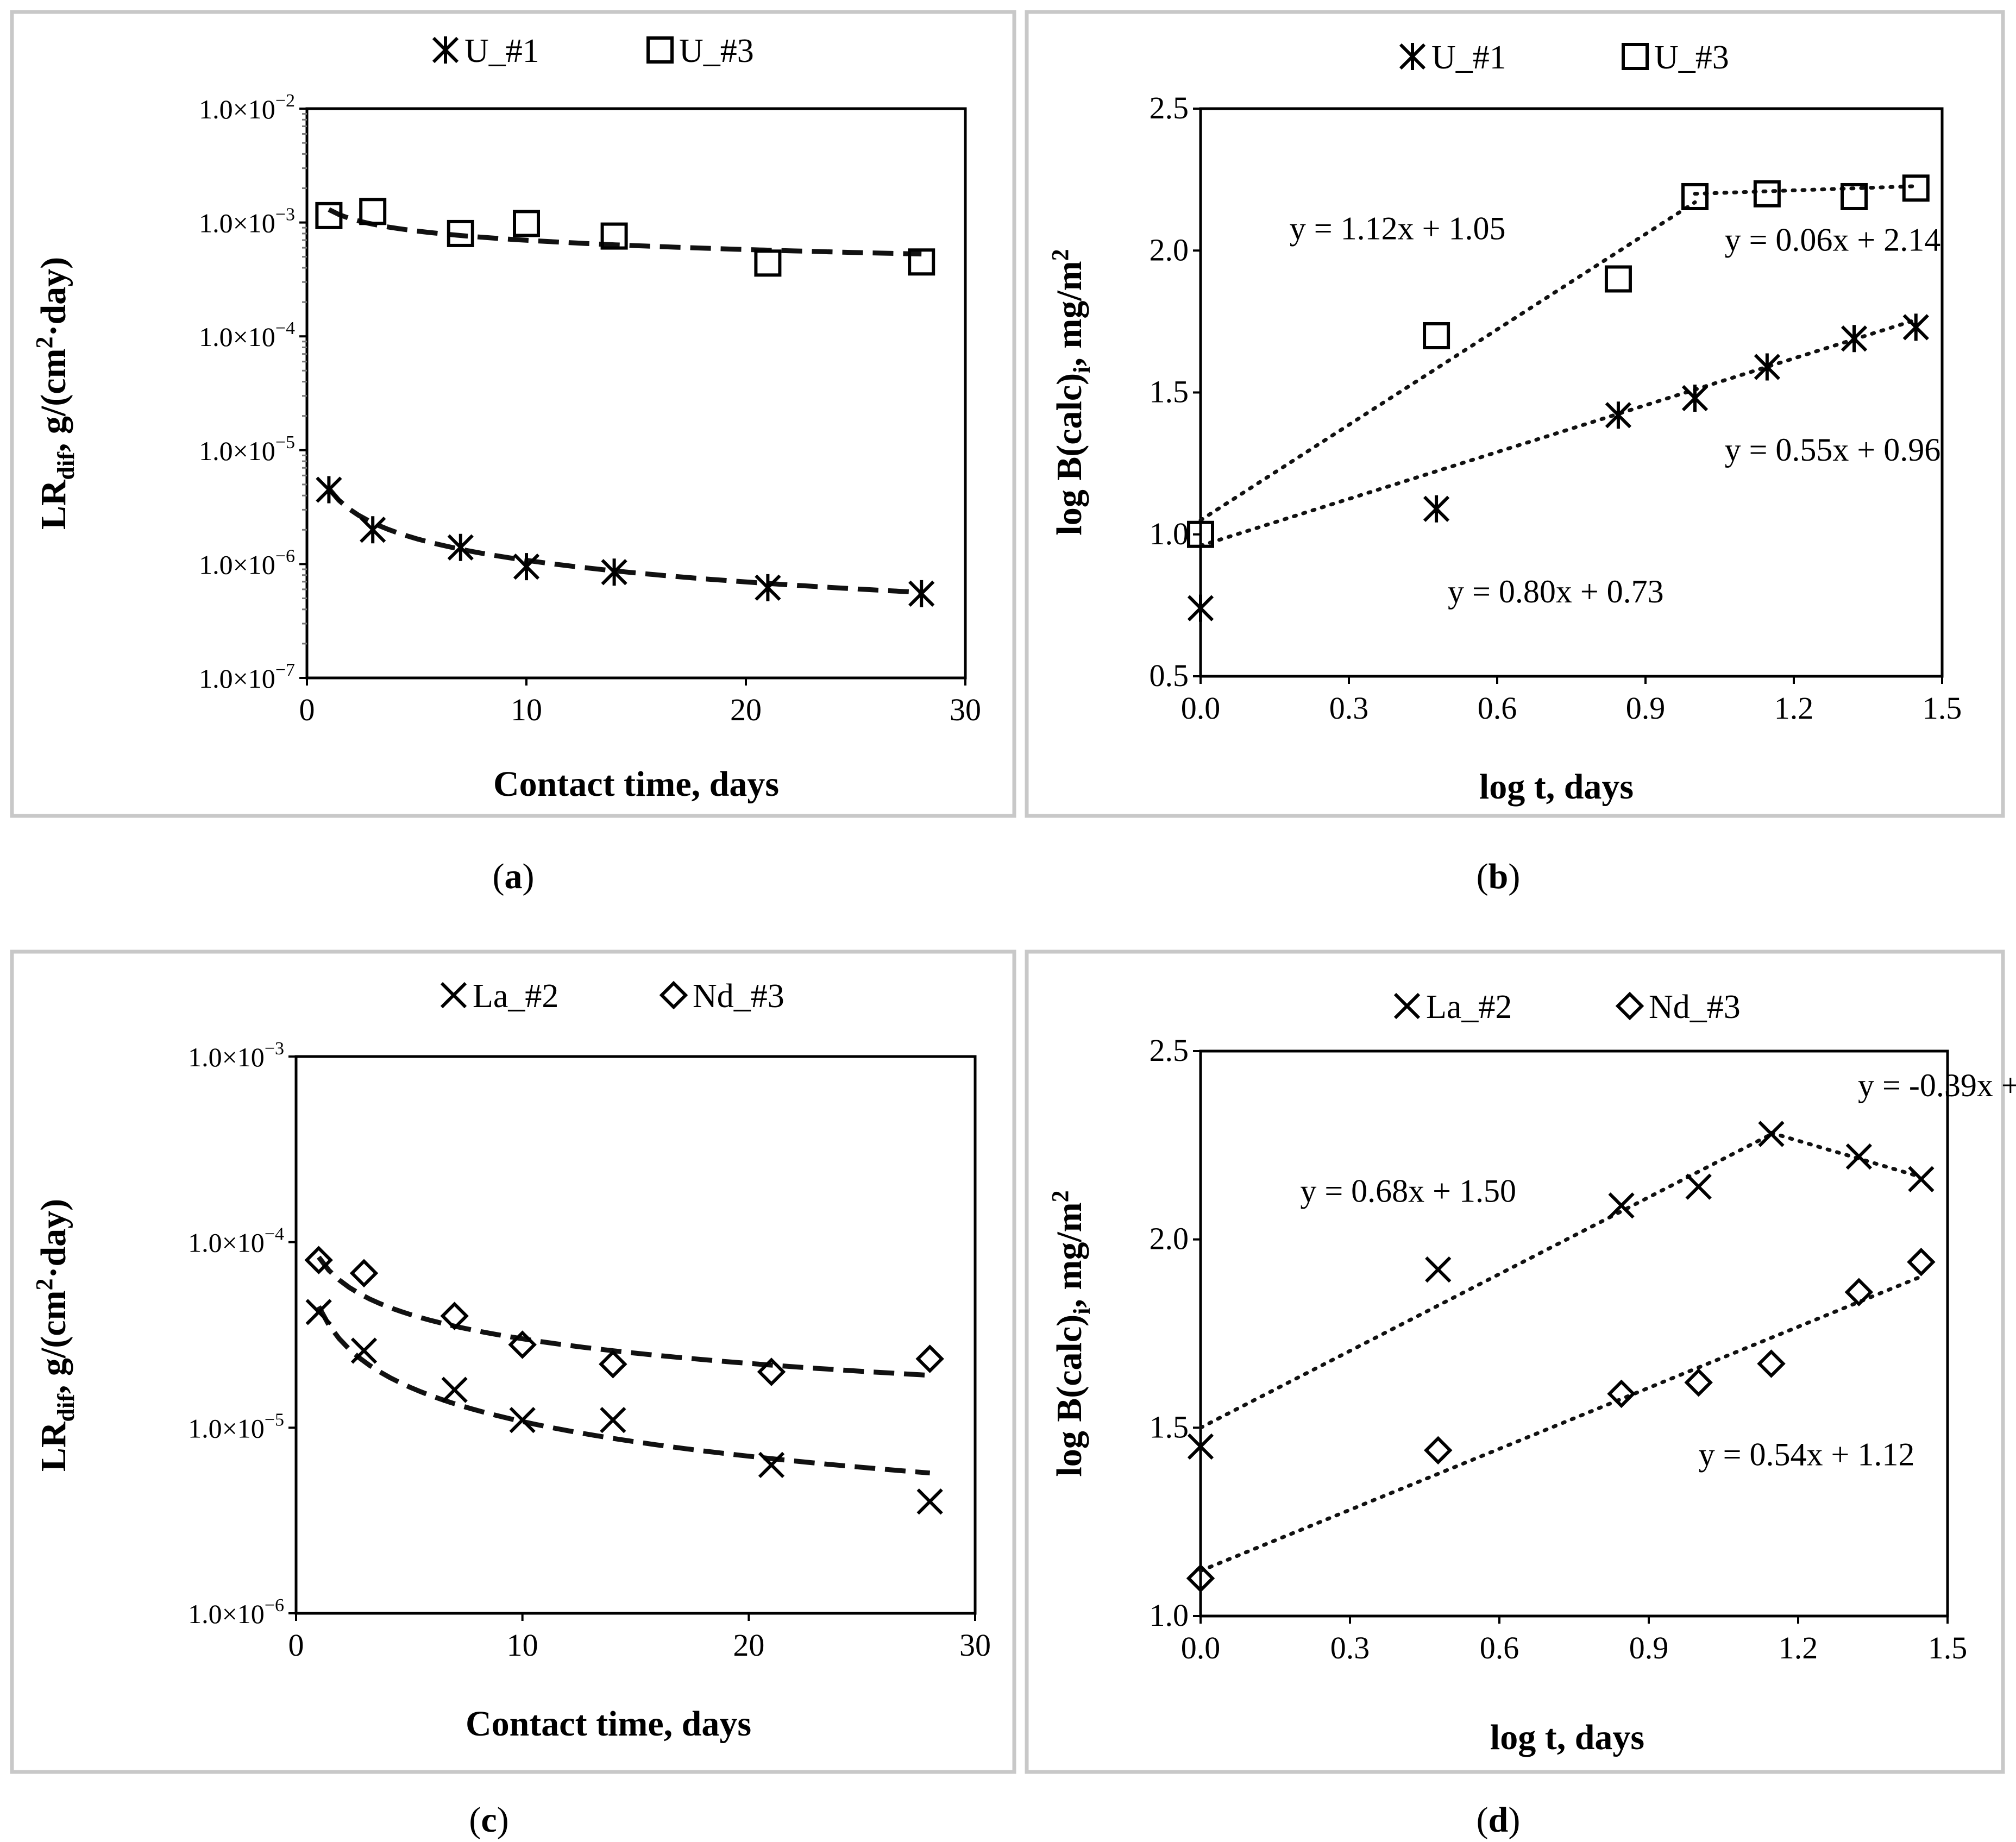  I want to click on panel-a-points, so click(625, 402).